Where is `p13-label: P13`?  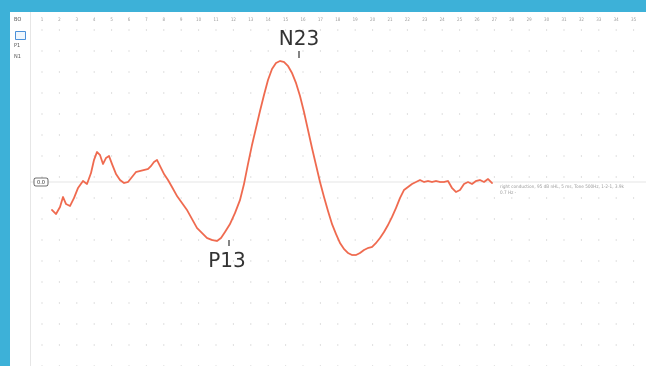 p13-label: P13 is located at coordinates (227, 260).